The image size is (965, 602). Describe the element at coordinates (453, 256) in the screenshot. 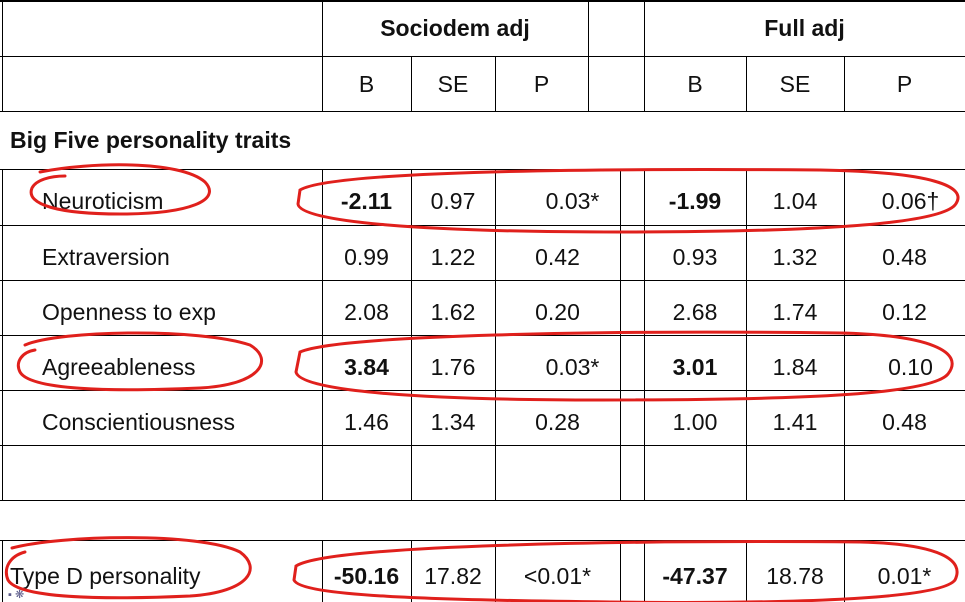

I see `cell-value: 1.22` at that location.